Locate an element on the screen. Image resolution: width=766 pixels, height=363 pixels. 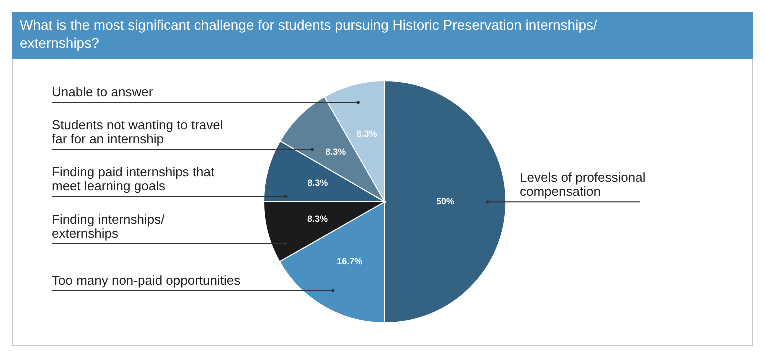
slice-label: Finding paid internships that meet learning goals is located at coordinates (133, 179).